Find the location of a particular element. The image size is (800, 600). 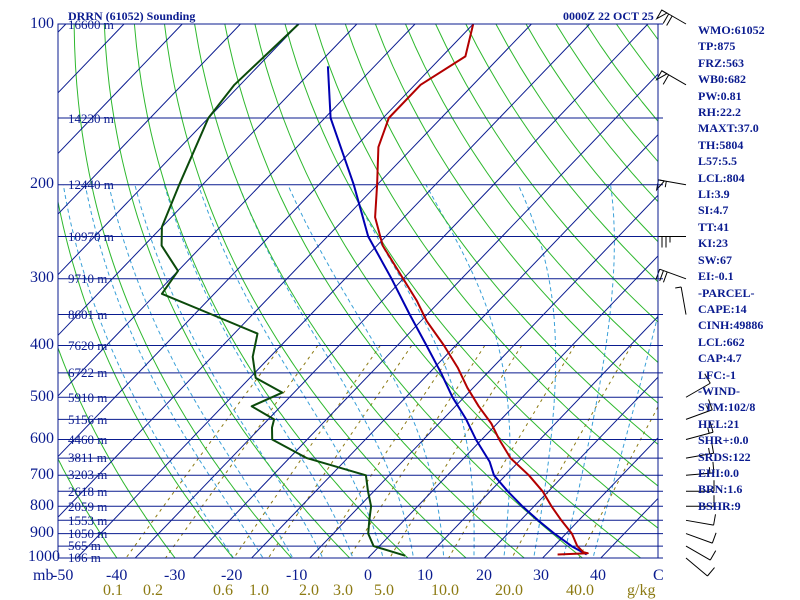

sidebar-item: -WIND- is located at coordinates (719, 390).